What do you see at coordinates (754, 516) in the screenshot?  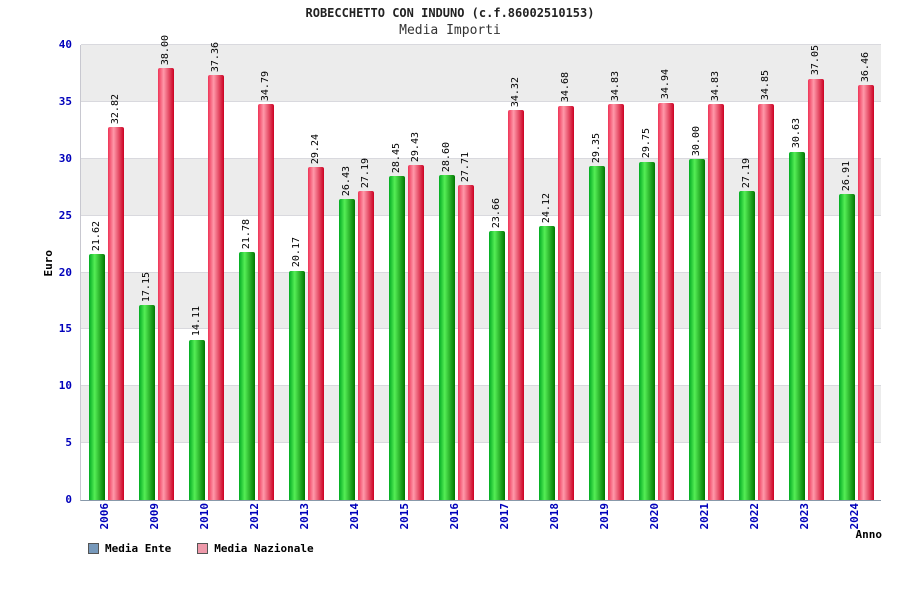 I see `x-tick-label: 2022` at bounding box center [754, 516].